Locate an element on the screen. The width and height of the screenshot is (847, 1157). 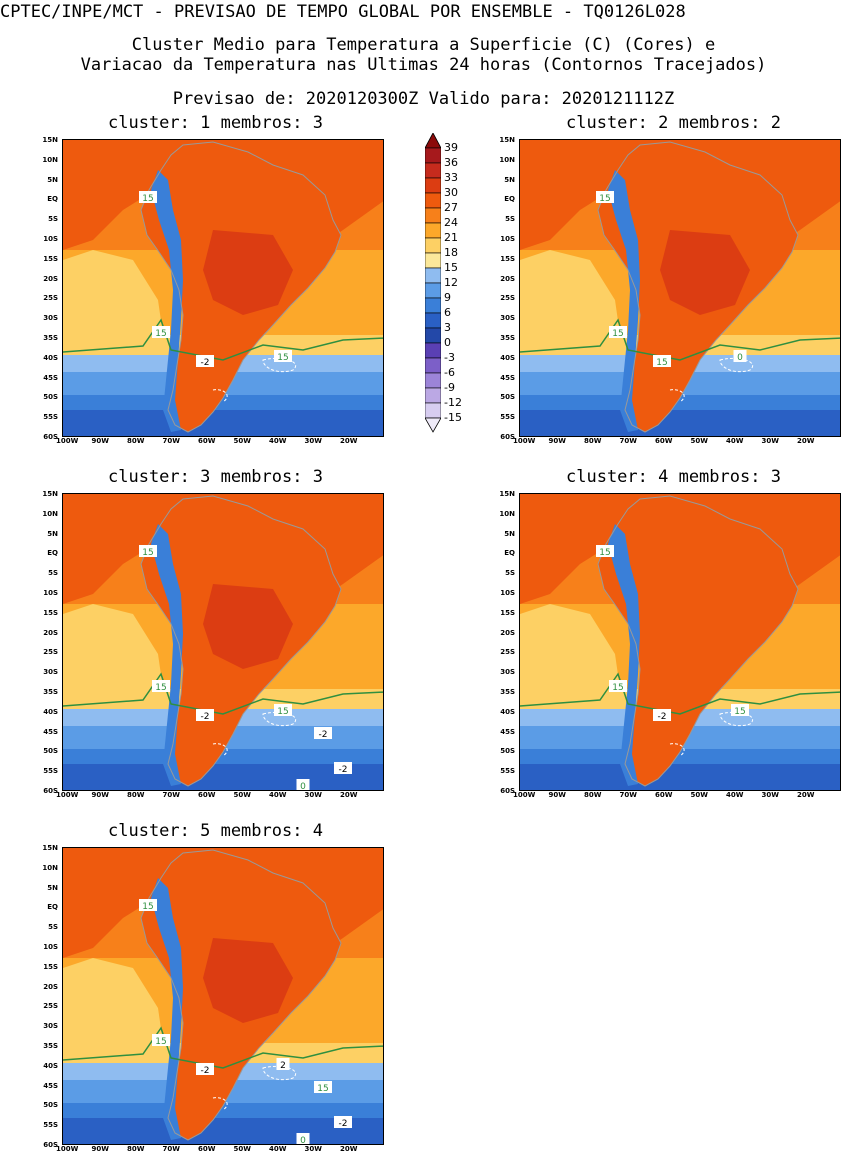
colorbar-tick-label: 12 is located at coordinates (451, 282).